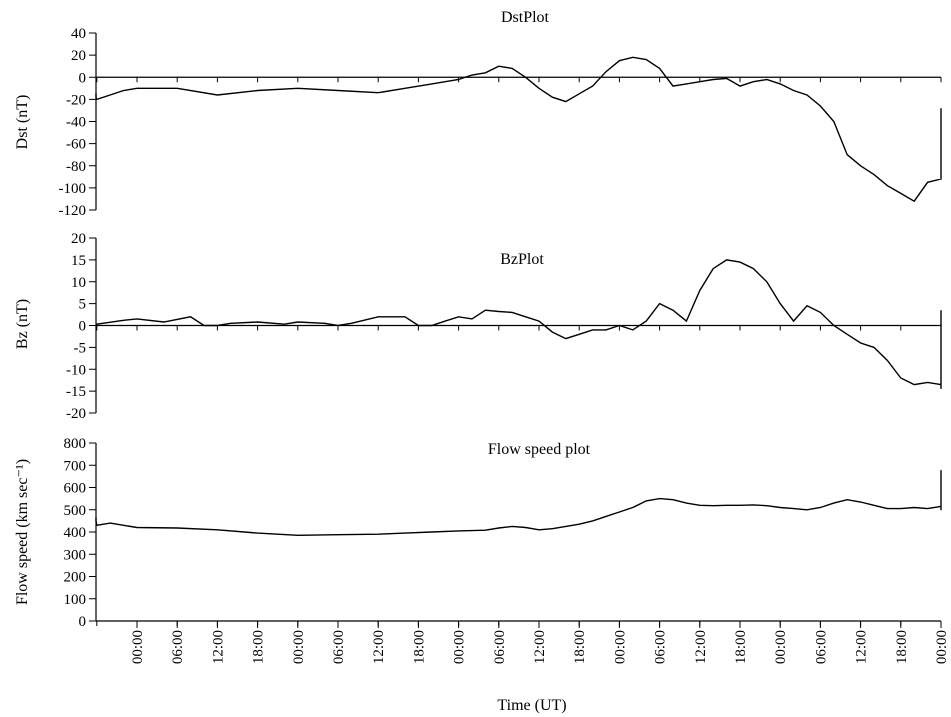  What do you see at coordinates (75, 466) in the screenshot?
I see `y-tick-label: 700` at bounding box center [75, 466].